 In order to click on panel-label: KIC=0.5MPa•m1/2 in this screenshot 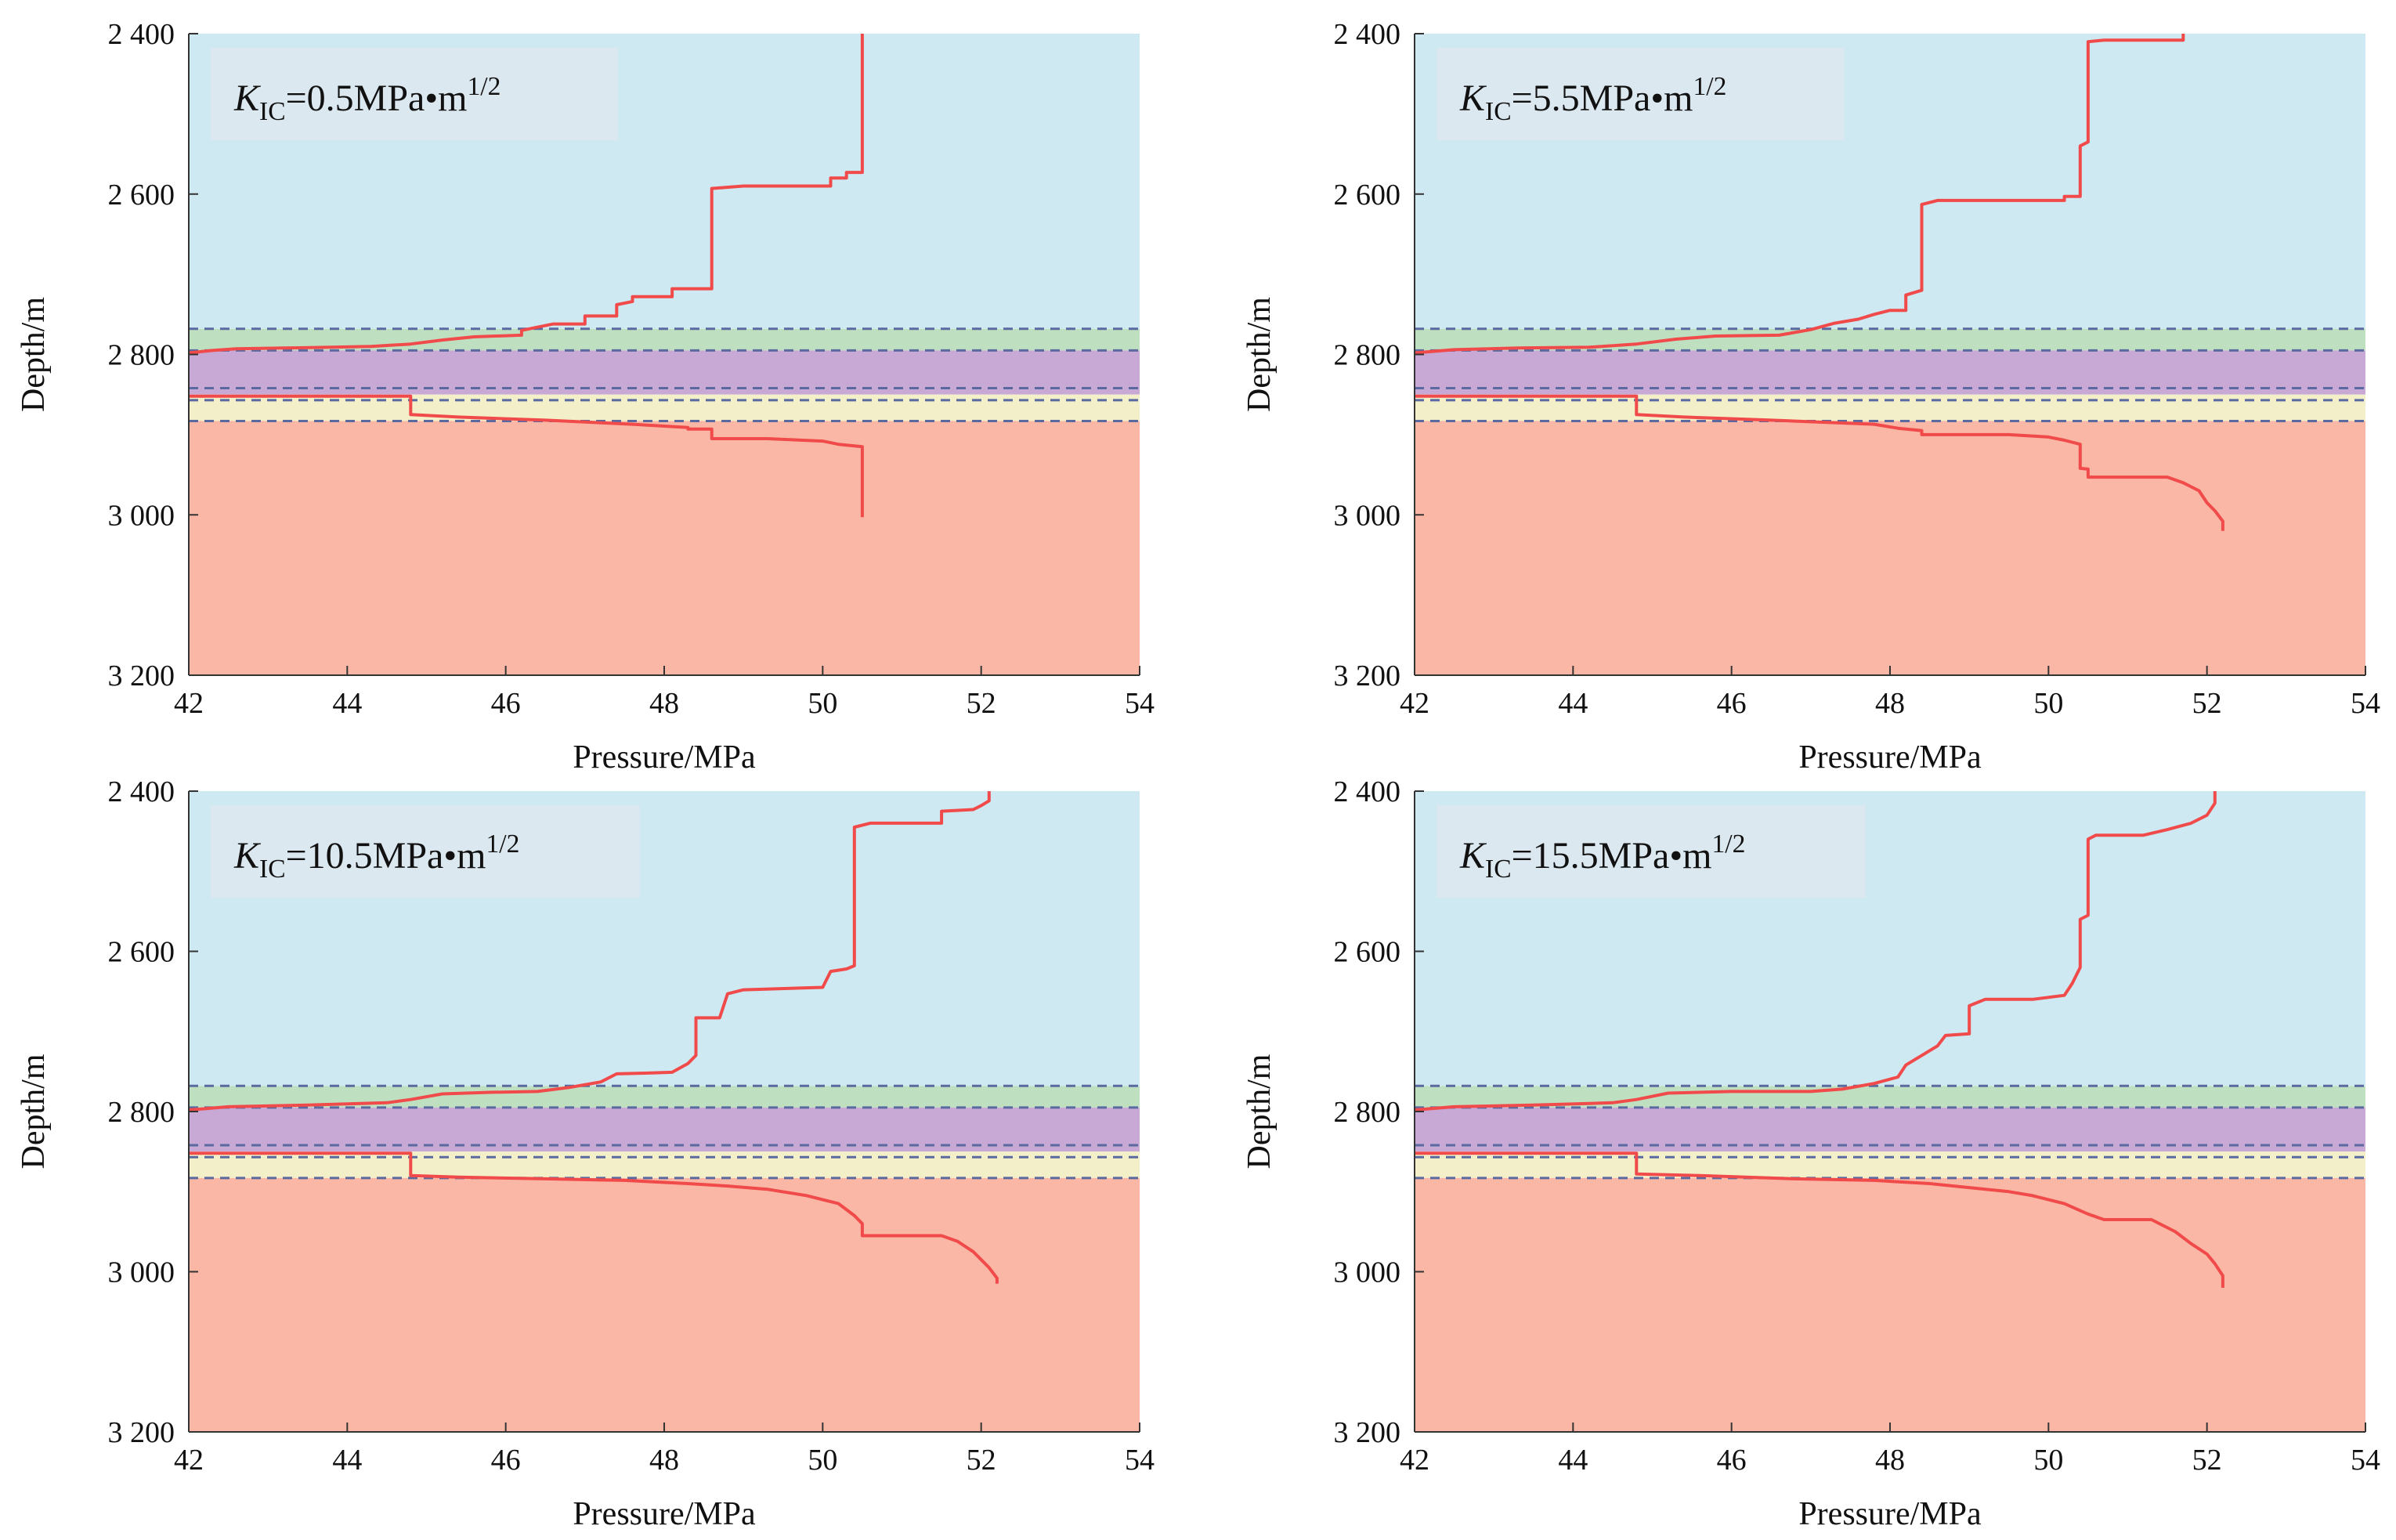, I will do `click(367, 99)`.